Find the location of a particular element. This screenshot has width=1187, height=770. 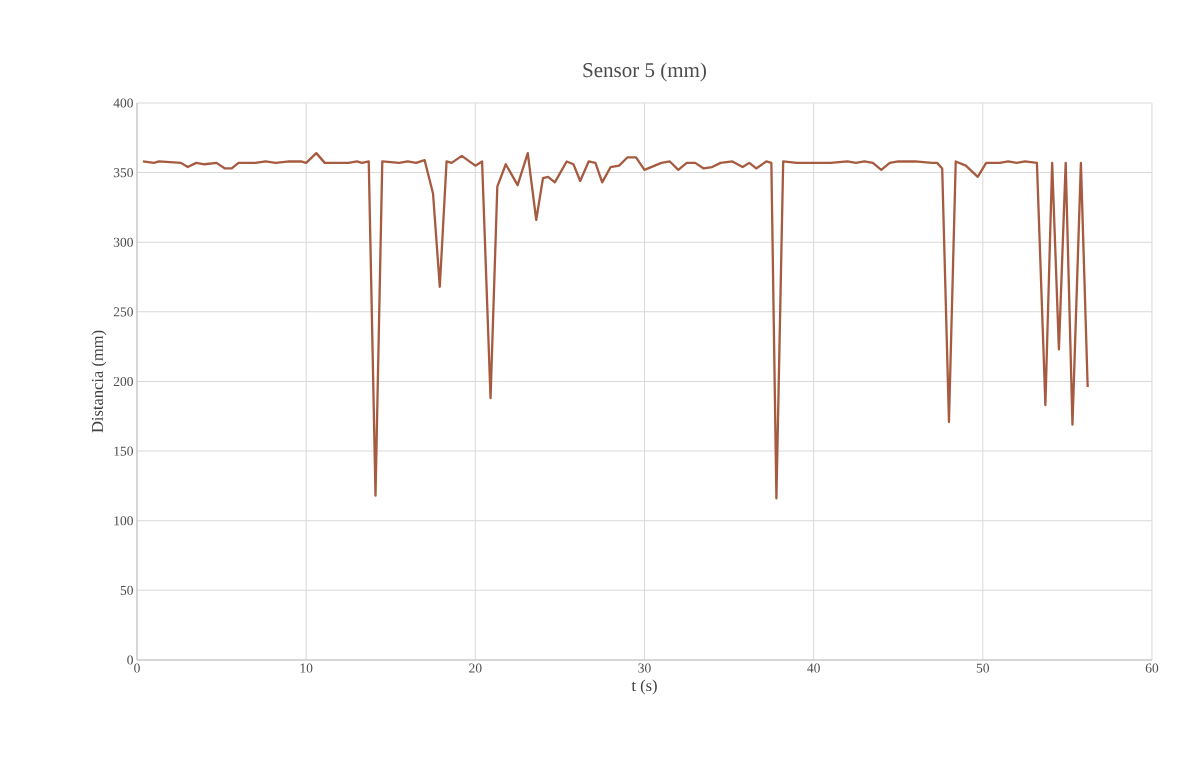

x-tick-label: 50 is located at coordinates (983, 668).